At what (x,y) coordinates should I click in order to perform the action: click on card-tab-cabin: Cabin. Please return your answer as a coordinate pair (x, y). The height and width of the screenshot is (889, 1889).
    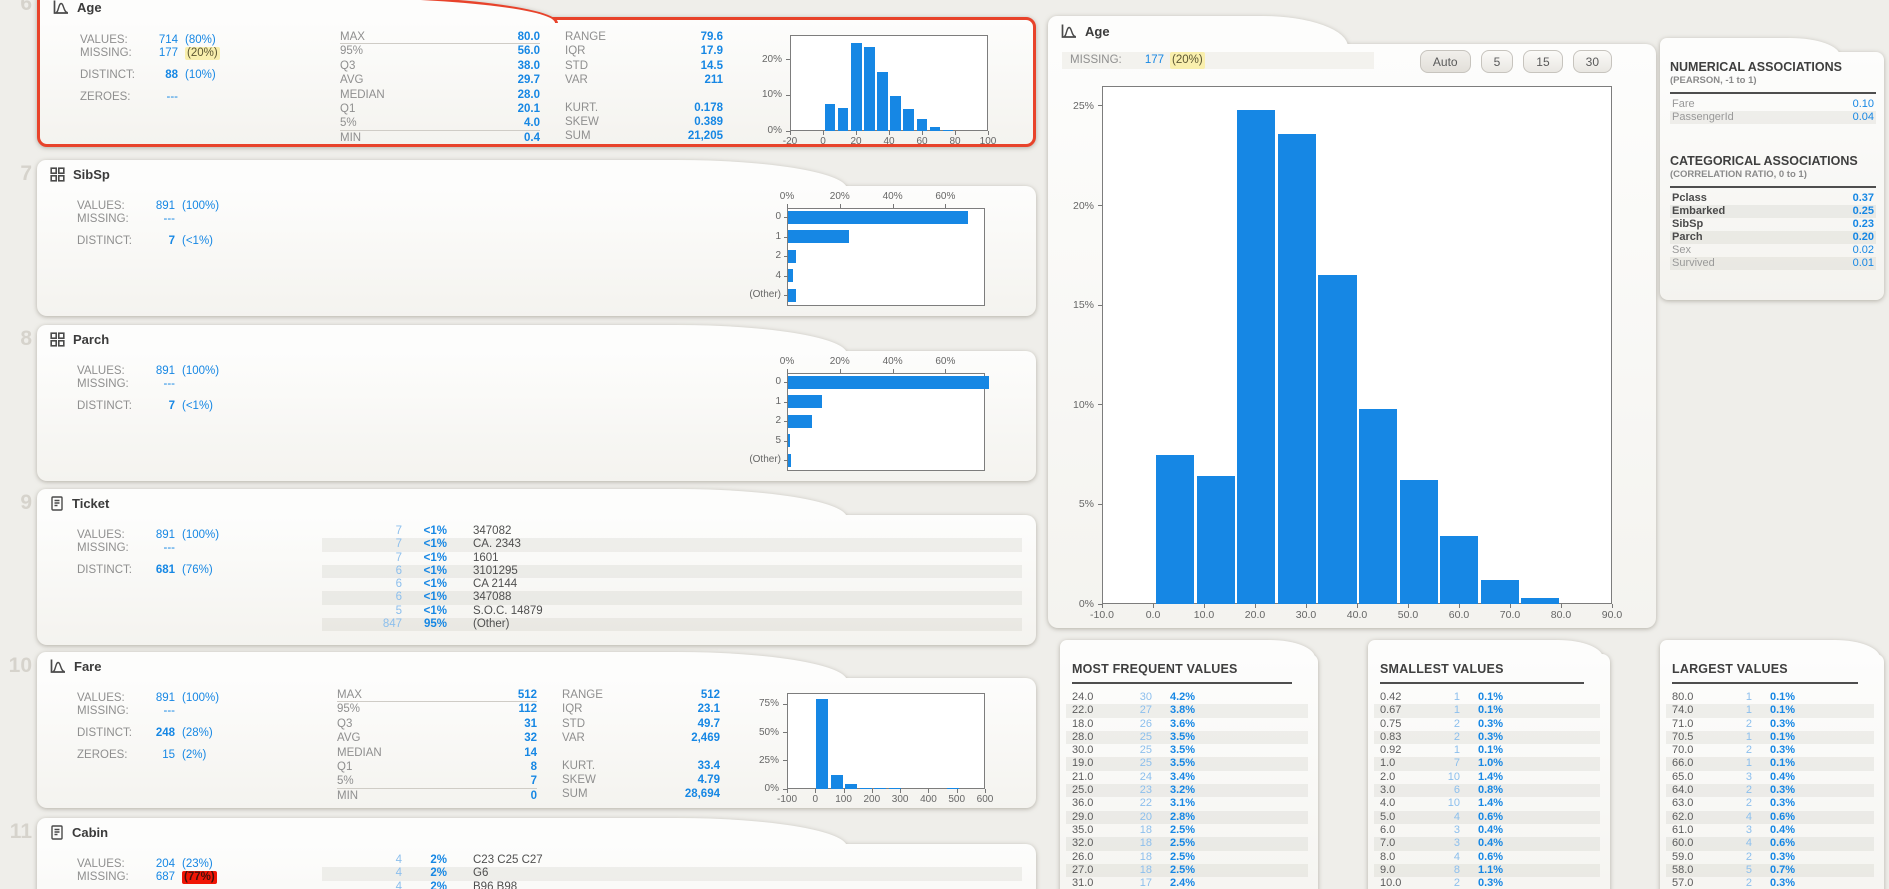
    Looking at the image, I should click on (442, 832).